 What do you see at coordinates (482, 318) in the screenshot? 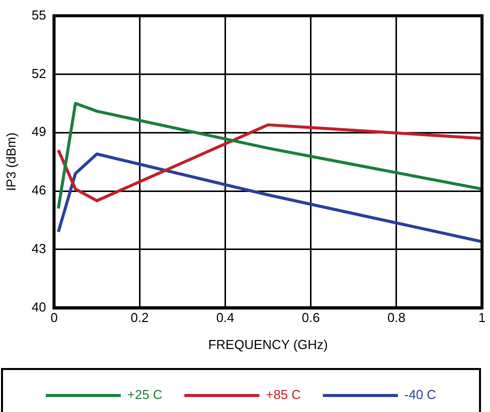
I see `x-tick-label: 1` at bounding box center [482, 318].